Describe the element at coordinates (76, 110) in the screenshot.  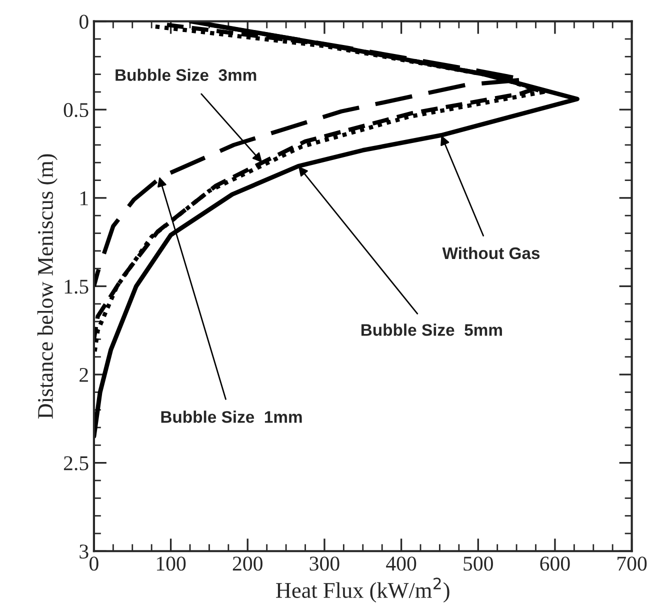
I see `y-tick-label: 0.5` at that location.